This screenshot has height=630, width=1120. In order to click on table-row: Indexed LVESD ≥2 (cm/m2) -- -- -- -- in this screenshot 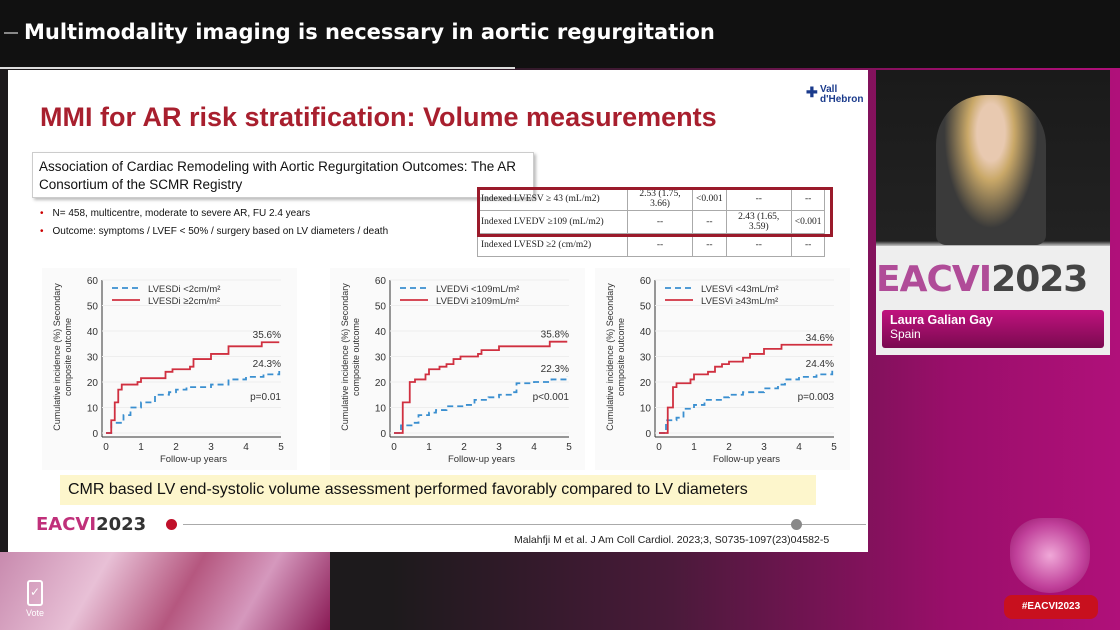, I will do `click(651, 245)`.